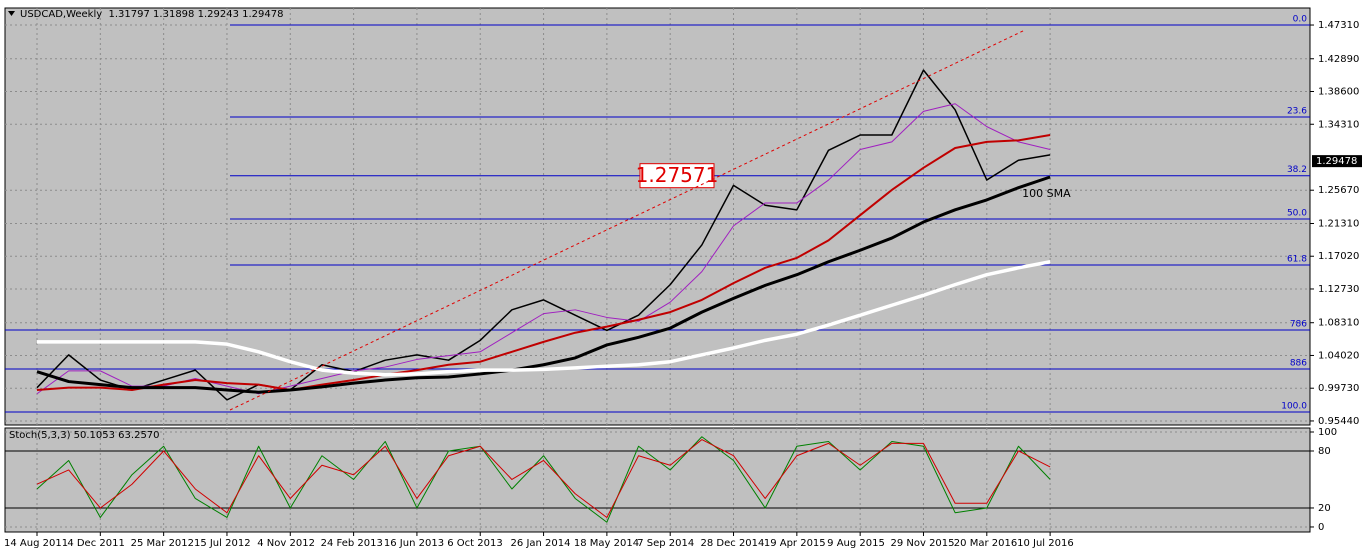 Image resolution: width=1365 pixels, height=558 pixels. What do you see at coordinates (1324, 508) in the screenshot?
I see `y-tick-label: 20` at bounding box center [1324, 508].